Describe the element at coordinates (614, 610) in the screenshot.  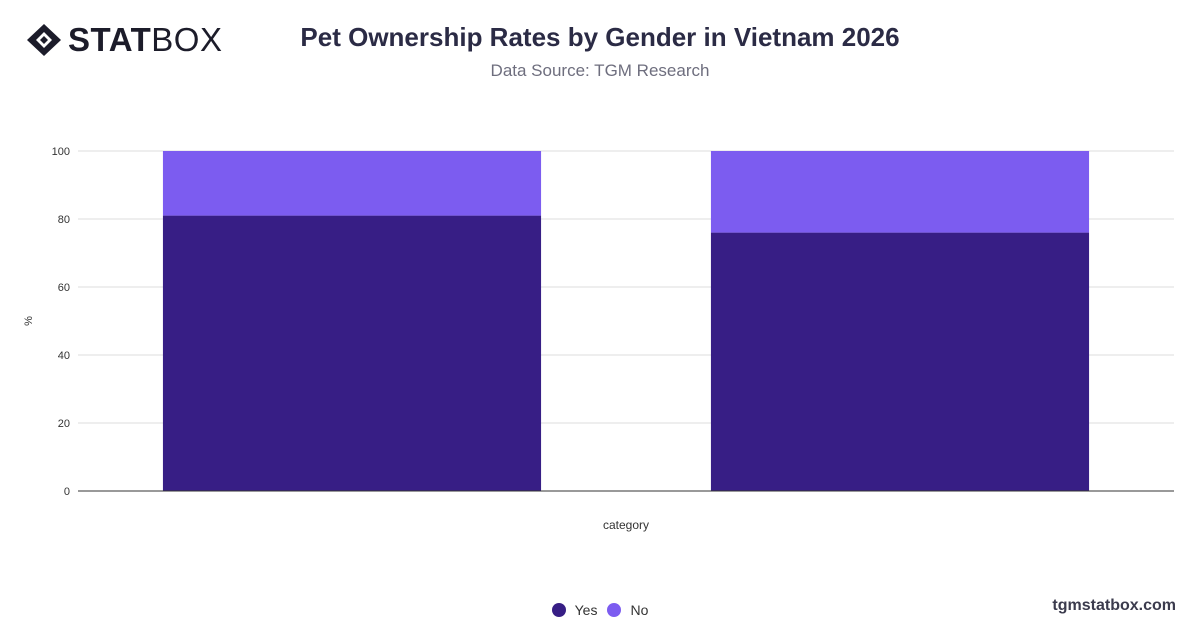
I see `legend-swatch-no` at that location.